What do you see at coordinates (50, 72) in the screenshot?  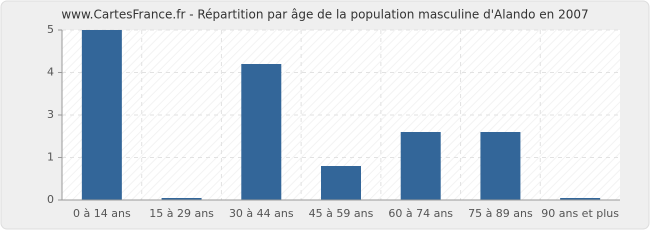 I see `y-tick-label: 4` at bounding box center [50, 72].